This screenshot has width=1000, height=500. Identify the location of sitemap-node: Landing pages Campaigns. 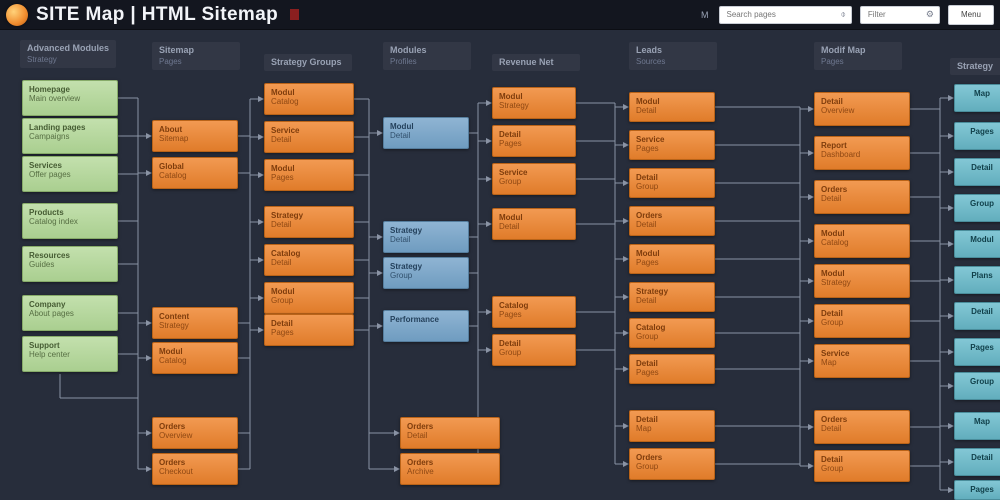
(70, 136).